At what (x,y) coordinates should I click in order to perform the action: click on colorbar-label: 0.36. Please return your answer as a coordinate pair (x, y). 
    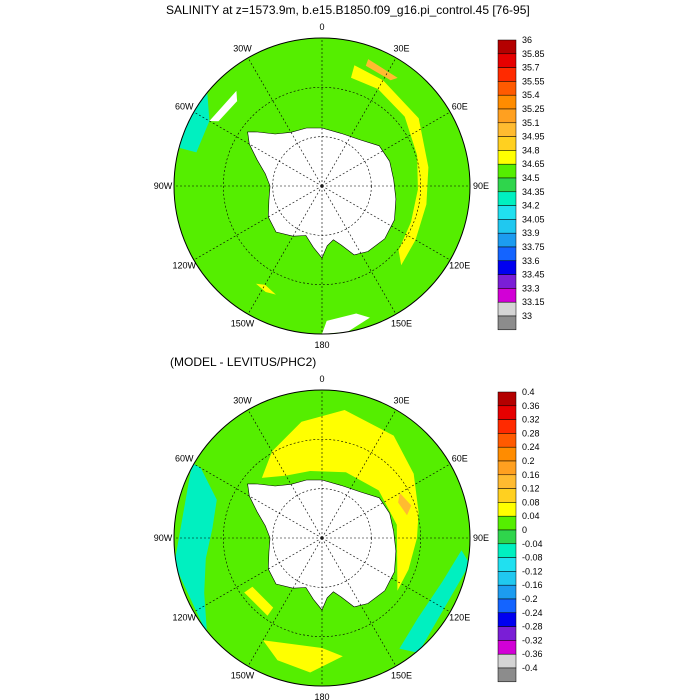
    Looking at the image, I should click on (531, 406).